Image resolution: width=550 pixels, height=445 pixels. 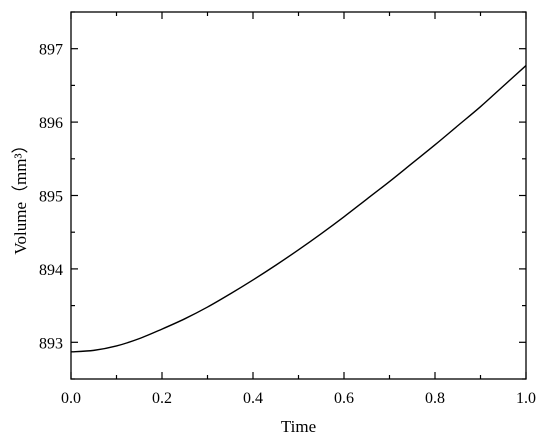 What do you see at coordinates (51, 50) in the screenshot?
I see `y-tick-label: 897` at bounding box center [51, 50].